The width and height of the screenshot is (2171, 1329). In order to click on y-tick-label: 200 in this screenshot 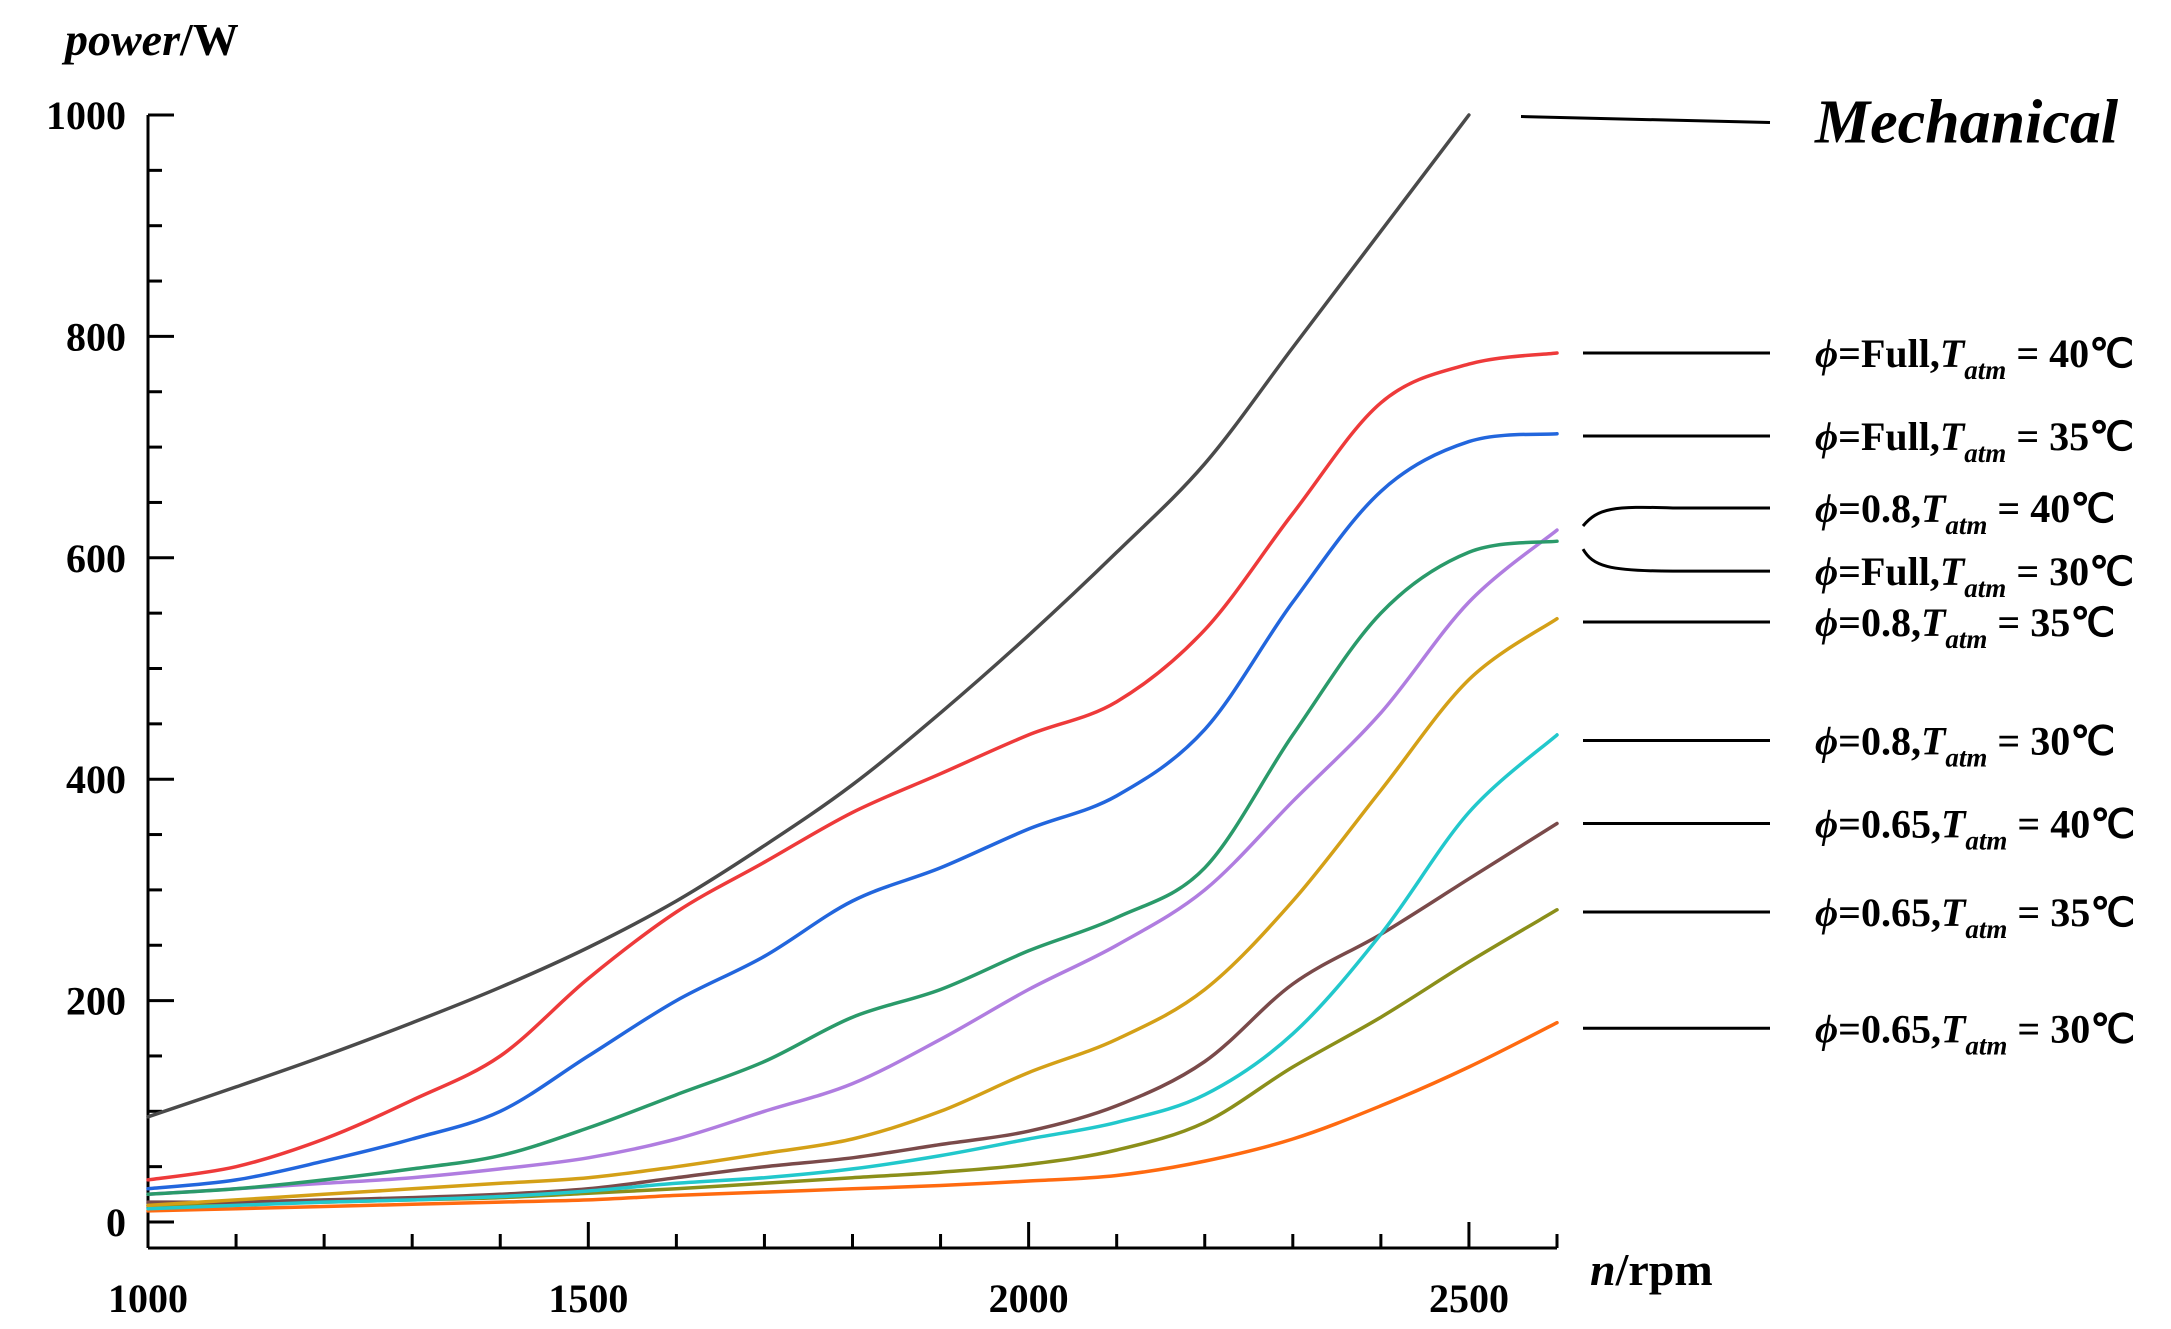, I will do `click(96, 1001)`.